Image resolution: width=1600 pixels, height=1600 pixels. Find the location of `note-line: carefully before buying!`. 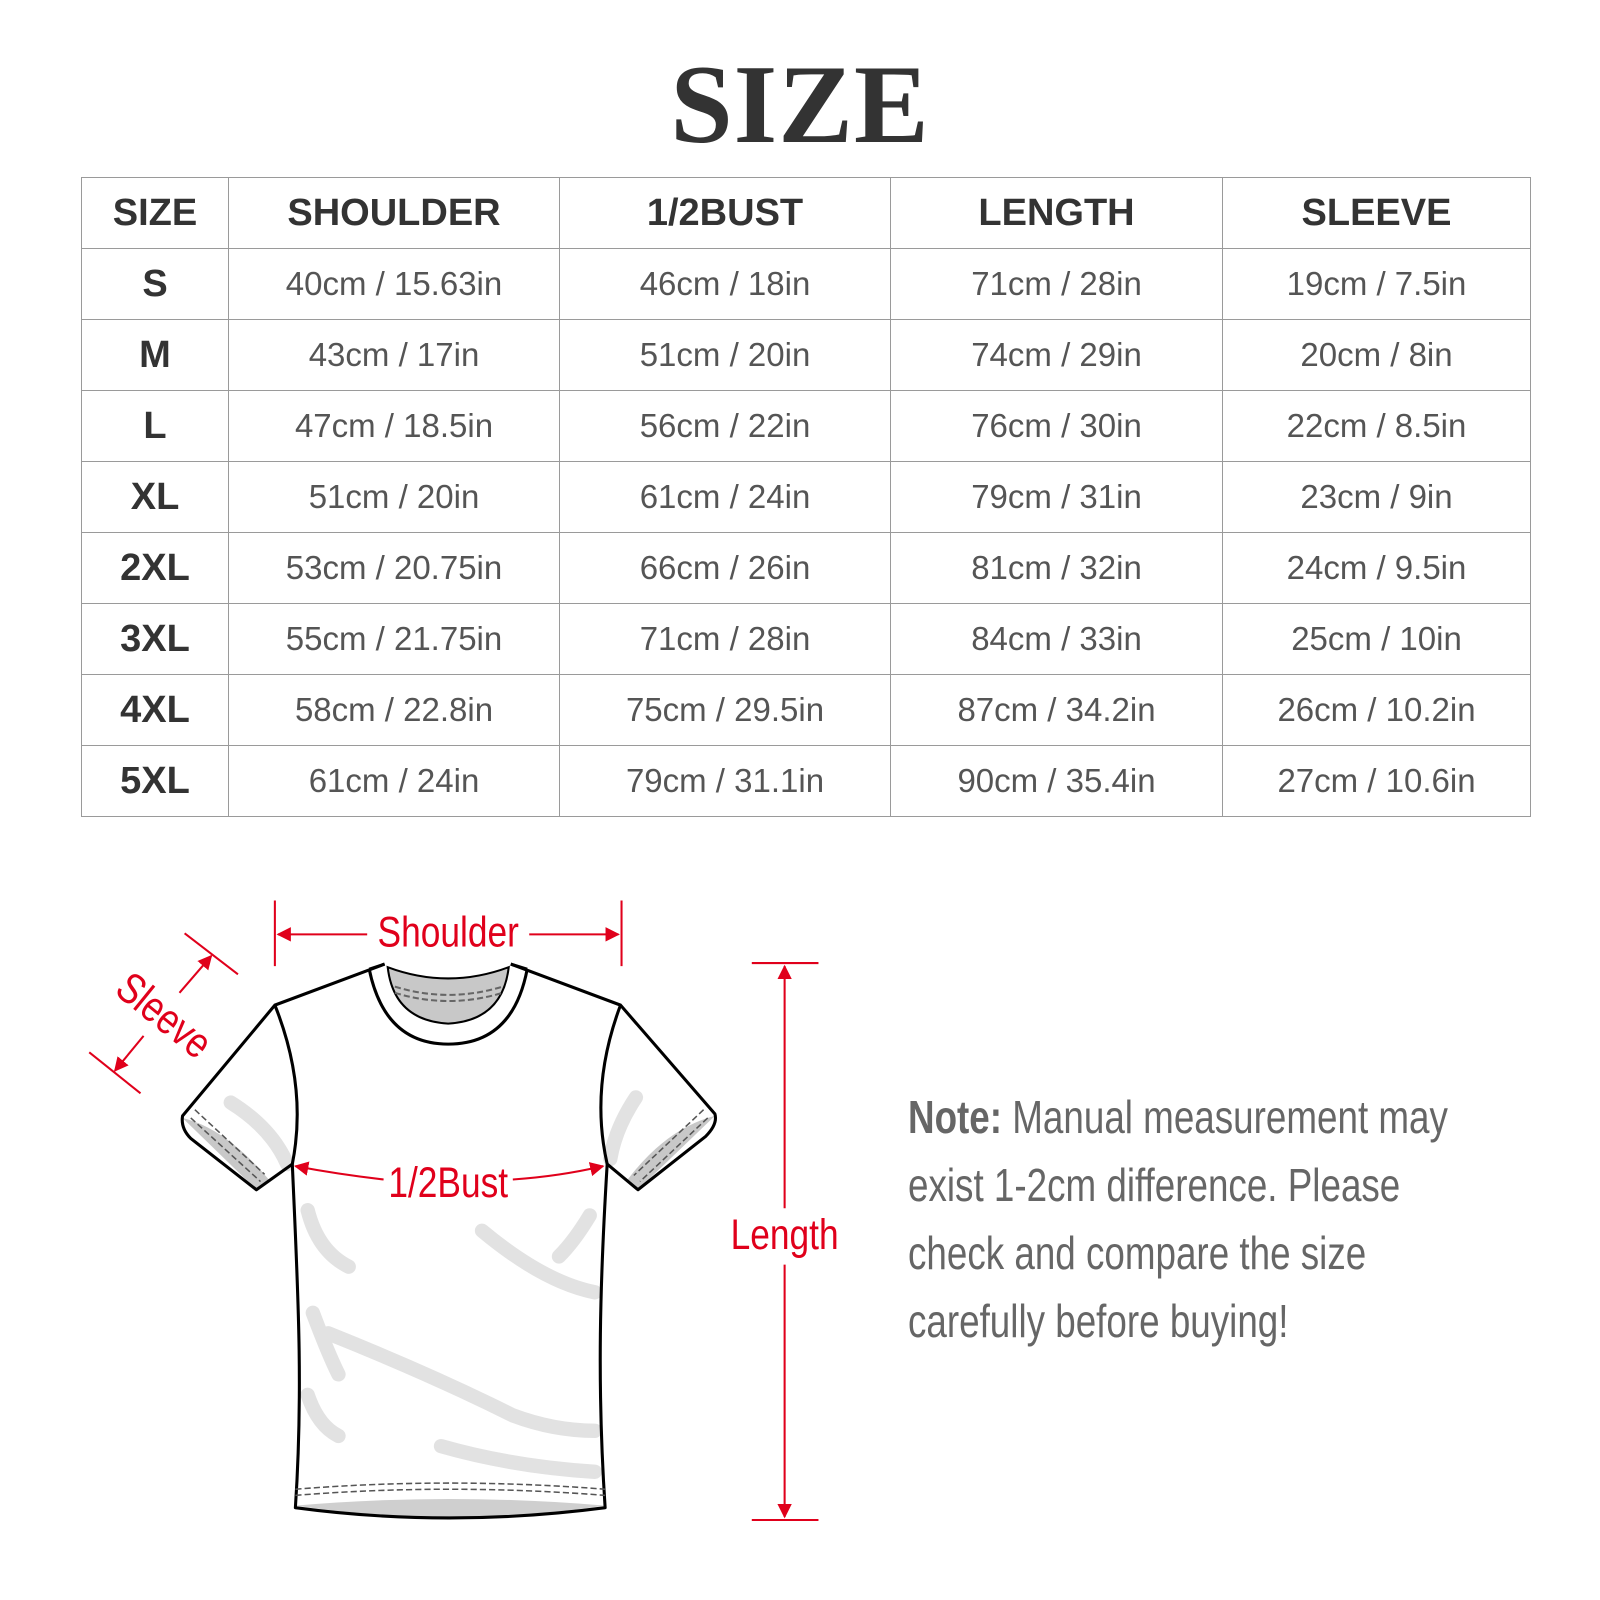

note-line: carefully before buying! is located at coordinates (1098, 1321).